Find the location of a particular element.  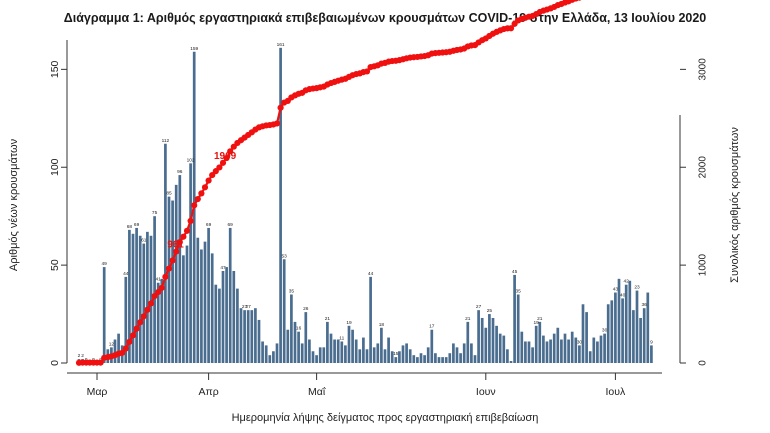

bar-value-label: 112 is located at coordinates (166, 141).